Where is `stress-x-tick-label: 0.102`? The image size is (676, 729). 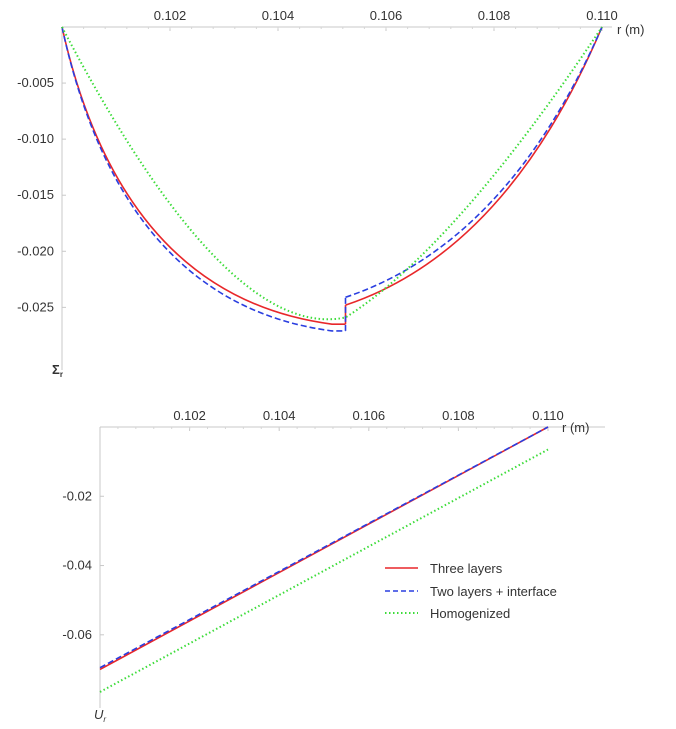 stress-x-tick-label: 0.102 is located at coordinates (170, 15).